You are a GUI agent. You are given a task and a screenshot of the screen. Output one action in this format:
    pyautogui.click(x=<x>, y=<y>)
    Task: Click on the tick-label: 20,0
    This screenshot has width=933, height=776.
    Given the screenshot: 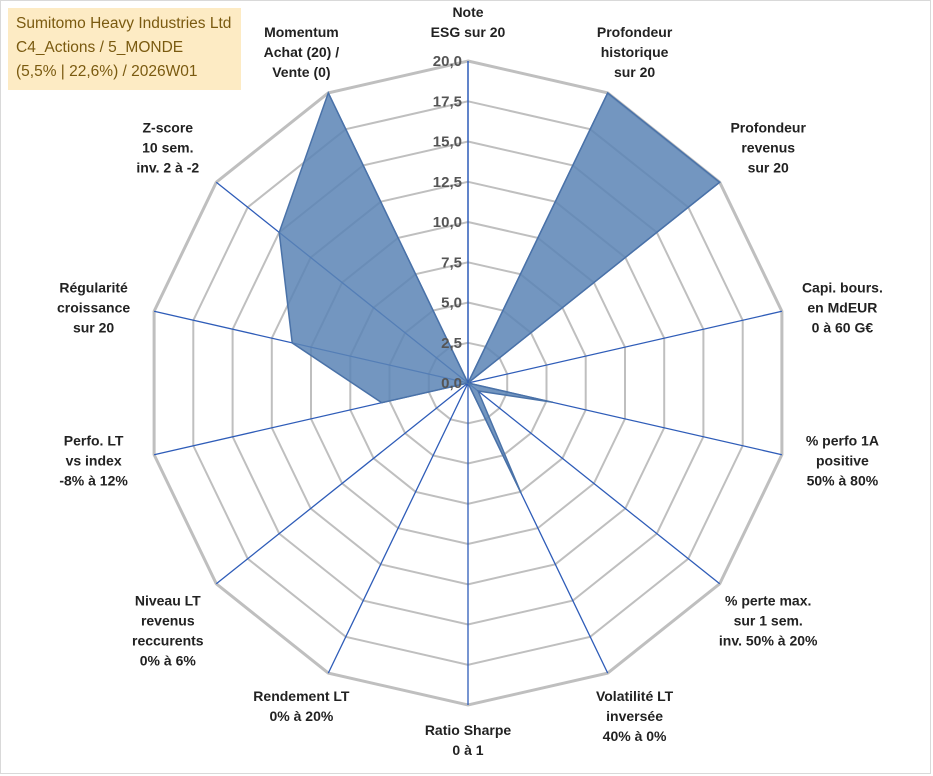 What is the action you would take?
    pyautogui.click(x=447, y=61)
    